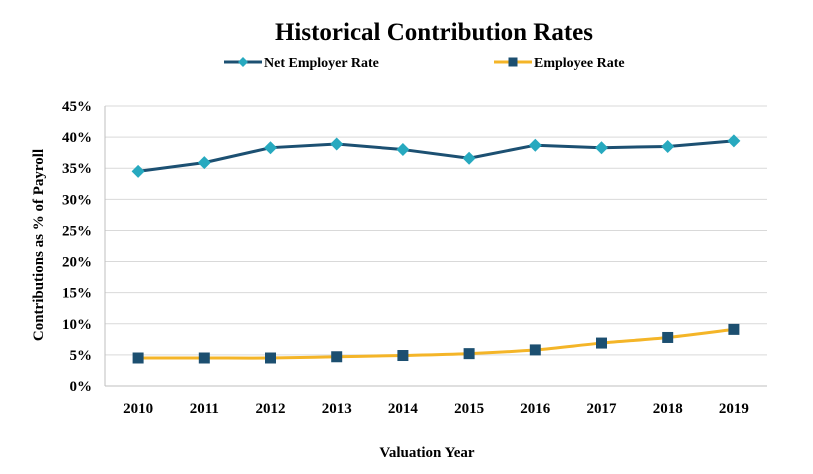 The image size is (813, 474). I want to click on x-tick-label: 2018, so click(668, 409).